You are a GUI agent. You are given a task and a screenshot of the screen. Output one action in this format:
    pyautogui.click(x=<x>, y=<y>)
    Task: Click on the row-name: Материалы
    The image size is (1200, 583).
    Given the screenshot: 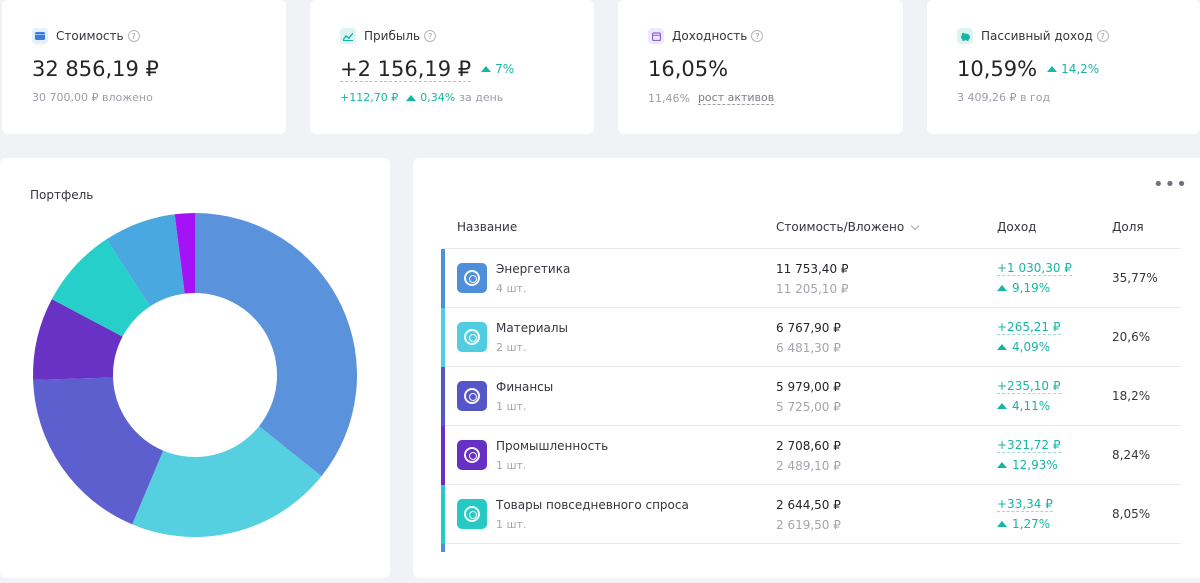 What is the action you would take?
    pyautogui.click(x=532, y=328)
    